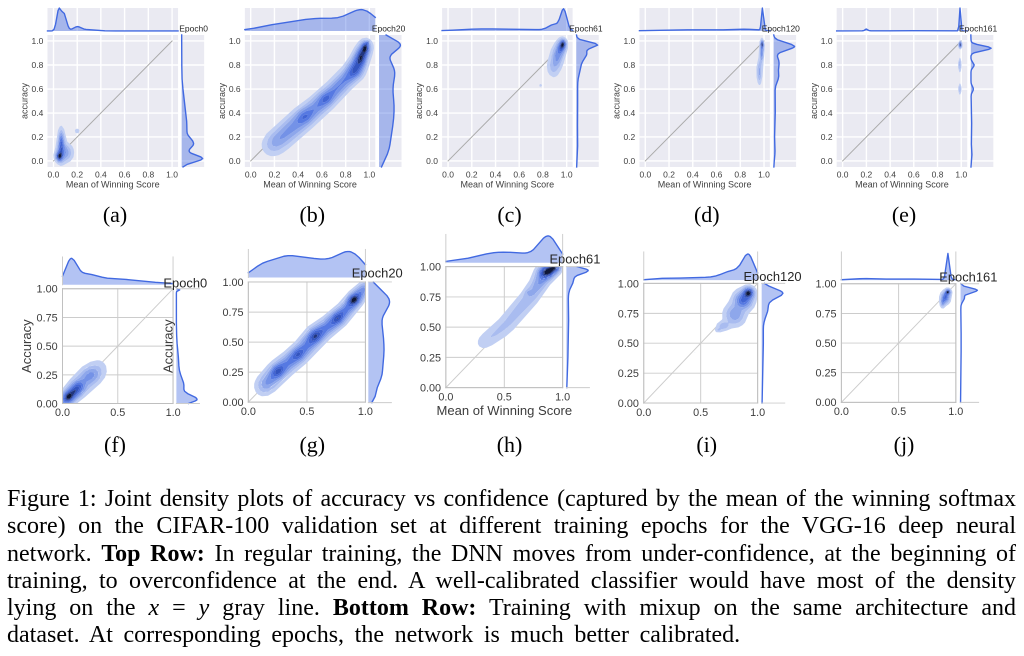  What do you see at coordinates (706, 444) in the screenshot?
I see `svg-text: (i)` at bounding box center [706, 444].